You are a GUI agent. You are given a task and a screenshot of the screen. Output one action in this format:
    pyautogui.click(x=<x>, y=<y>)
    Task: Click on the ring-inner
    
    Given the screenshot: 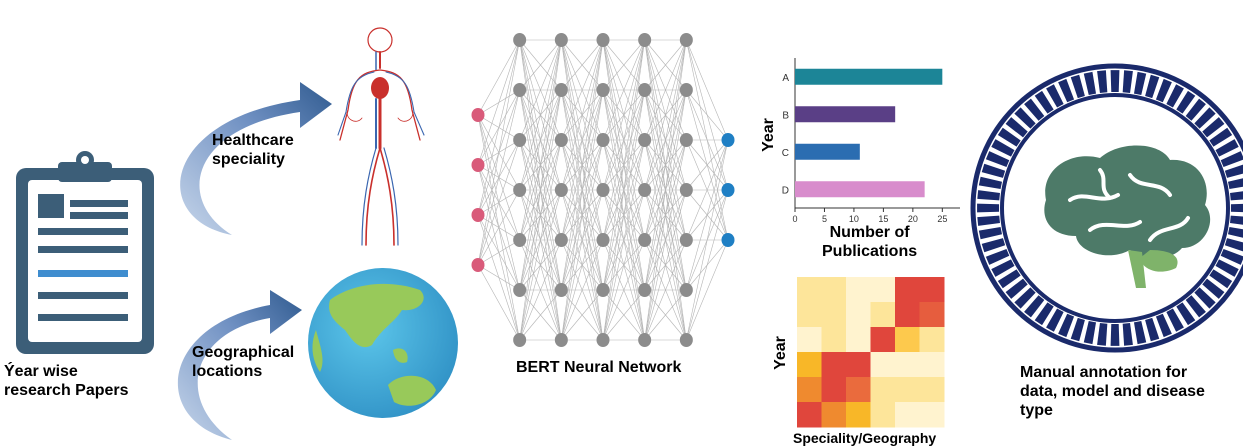 What is the action you would take?
    pyautogui.click(x=1115, y=208)
    